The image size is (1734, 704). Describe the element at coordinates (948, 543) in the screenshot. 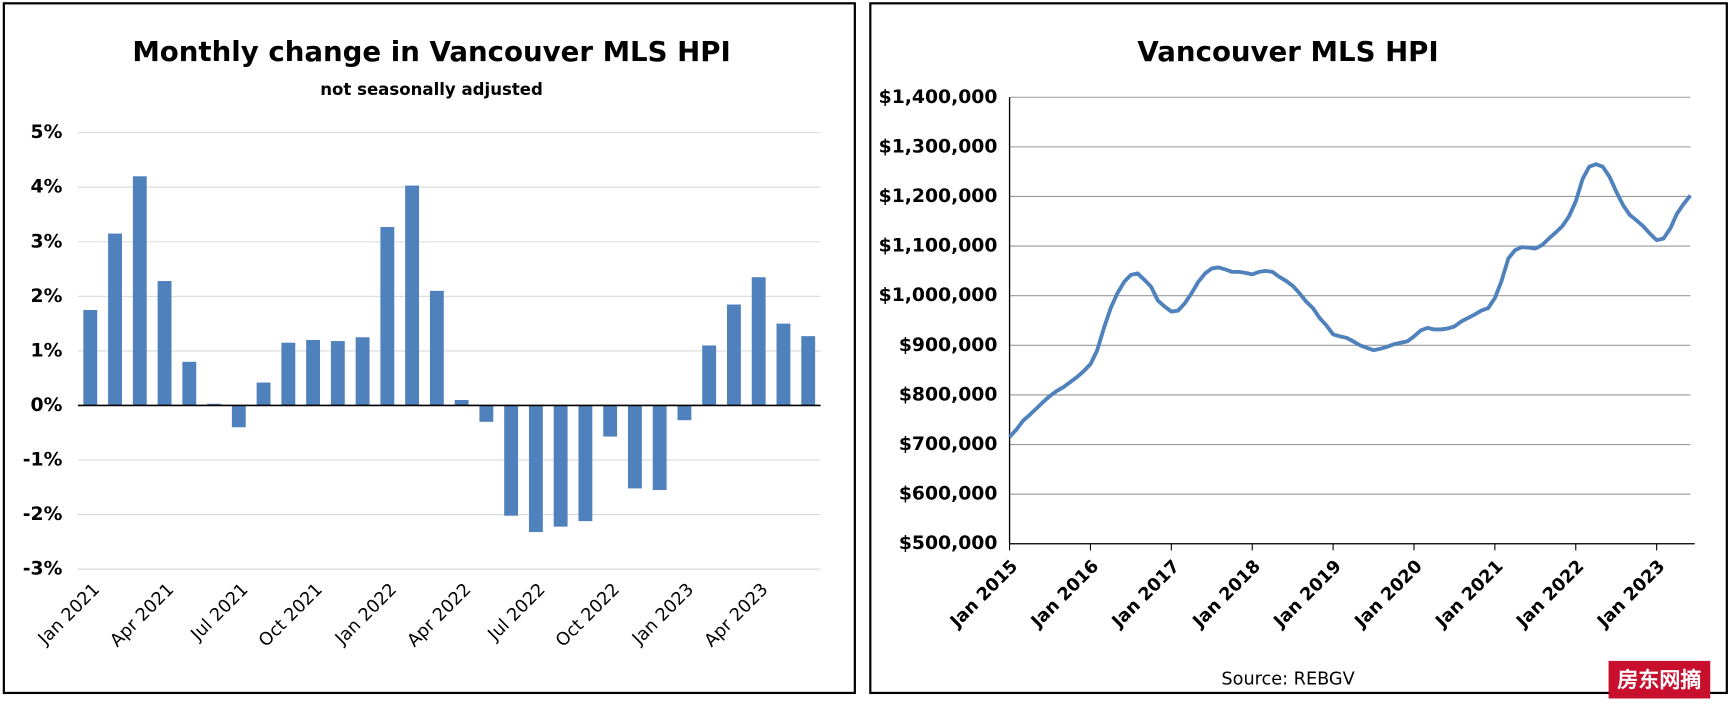

I see `y-tick-label: $500,000` at that location.